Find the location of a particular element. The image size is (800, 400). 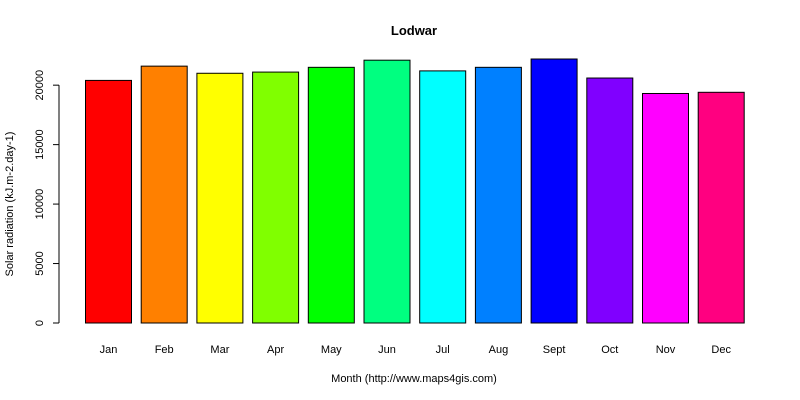

bar-sept is located at coordinates (554, 191).